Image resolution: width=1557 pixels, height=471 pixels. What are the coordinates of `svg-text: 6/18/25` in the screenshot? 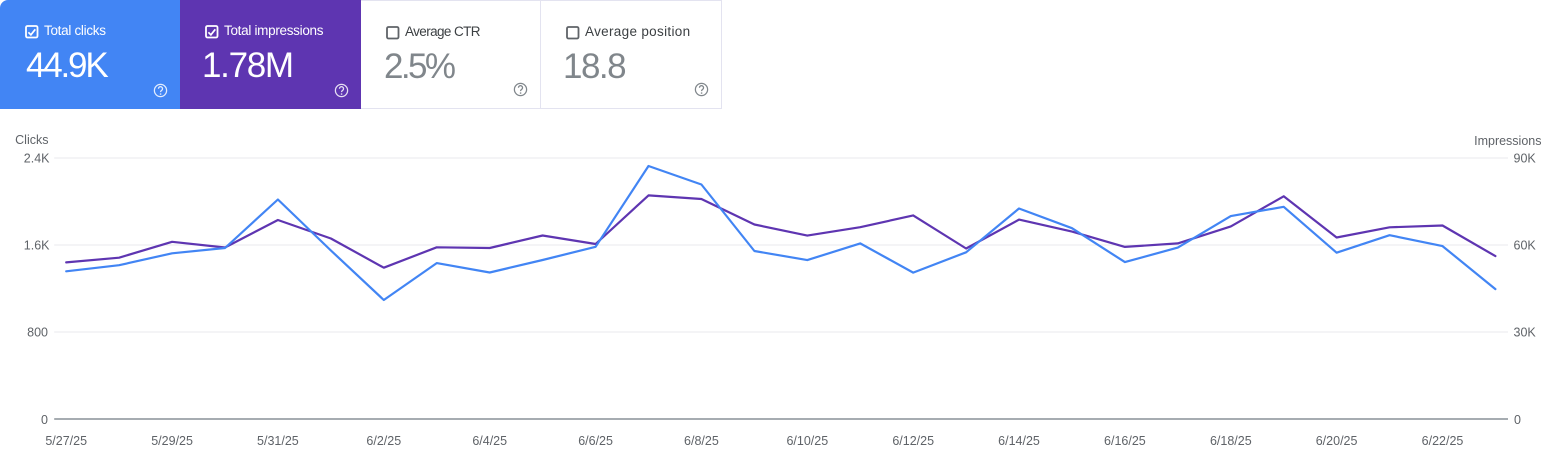 It's located at (1231, 441).